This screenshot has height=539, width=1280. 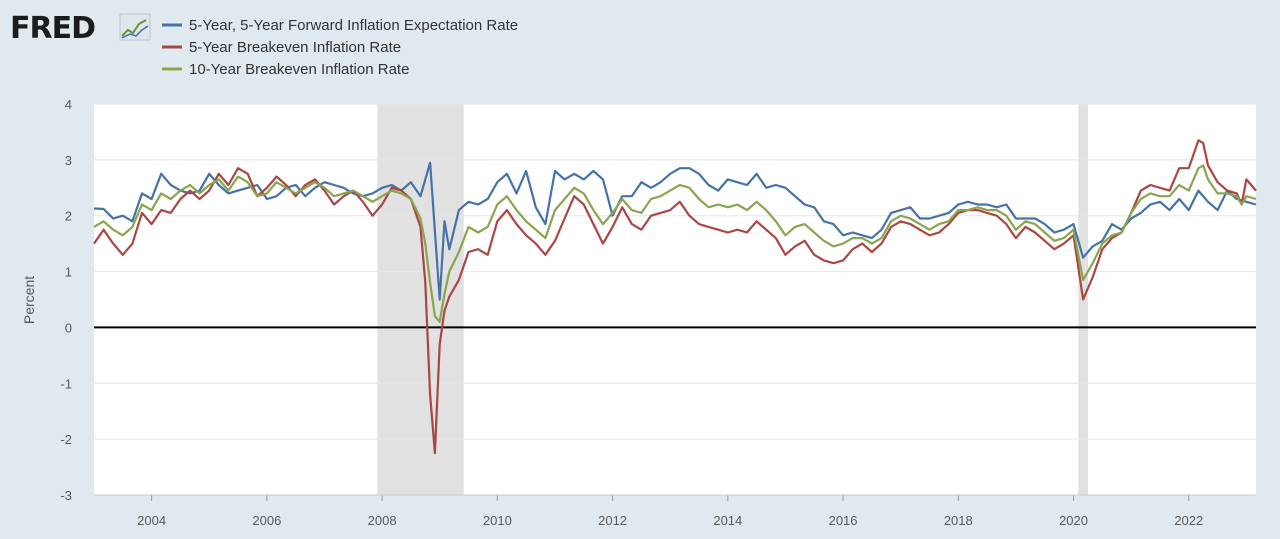 I want to click on y-tick-label: -1, so click(x=66, y=383).